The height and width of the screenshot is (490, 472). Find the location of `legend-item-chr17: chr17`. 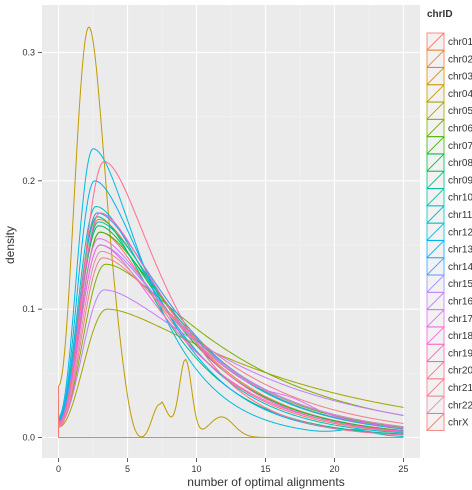

legend-item-chr17: chr17 is located at coordinates (449, 318).